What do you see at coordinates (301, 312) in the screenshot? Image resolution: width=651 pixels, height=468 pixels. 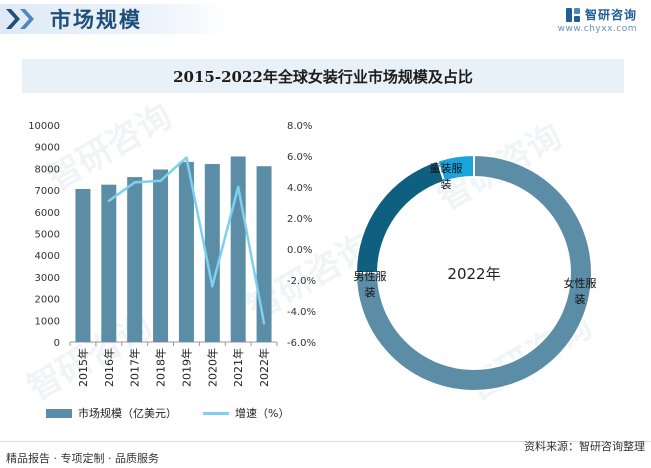 I see `y-right-tick-label: -4.0%` at bounding box center [301, 312].